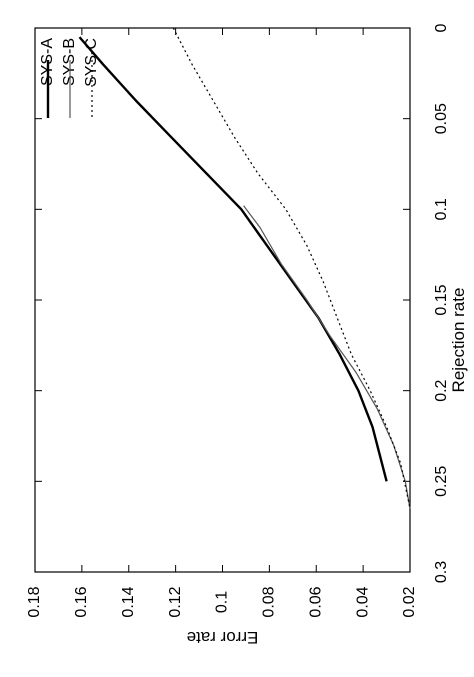  Describe the element at coordinates (441, 299) in the screenshot. I see `x-tick-label: 0.15` at that location.